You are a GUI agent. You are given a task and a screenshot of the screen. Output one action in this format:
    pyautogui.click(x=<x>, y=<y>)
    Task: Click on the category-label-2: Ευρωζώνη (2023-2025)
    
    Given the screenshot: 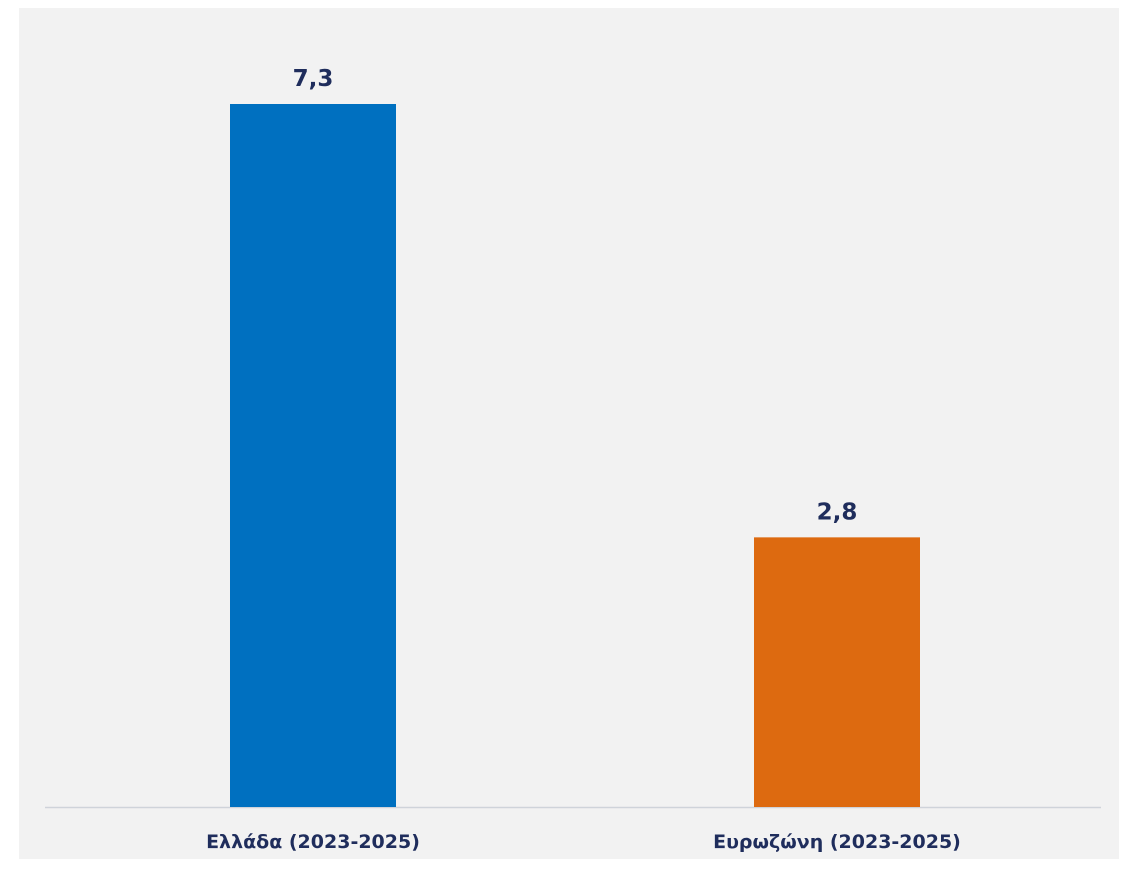 What is the action you would take?
    pyautogui.click(x=837, y=842)
    